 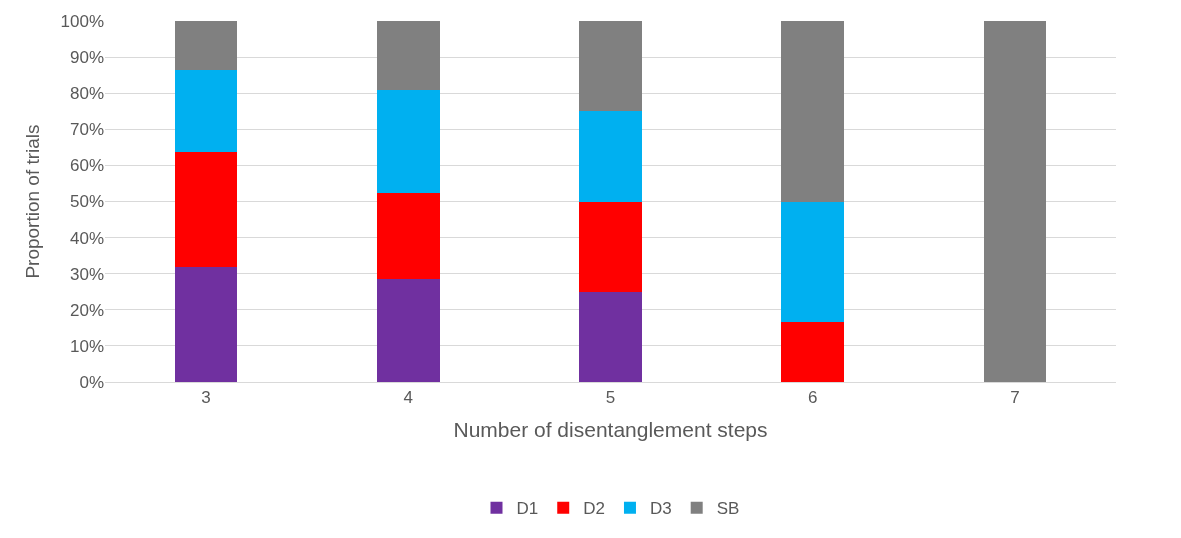 I want to click on y-tick-label: 30%, so click(x=86, y=274).